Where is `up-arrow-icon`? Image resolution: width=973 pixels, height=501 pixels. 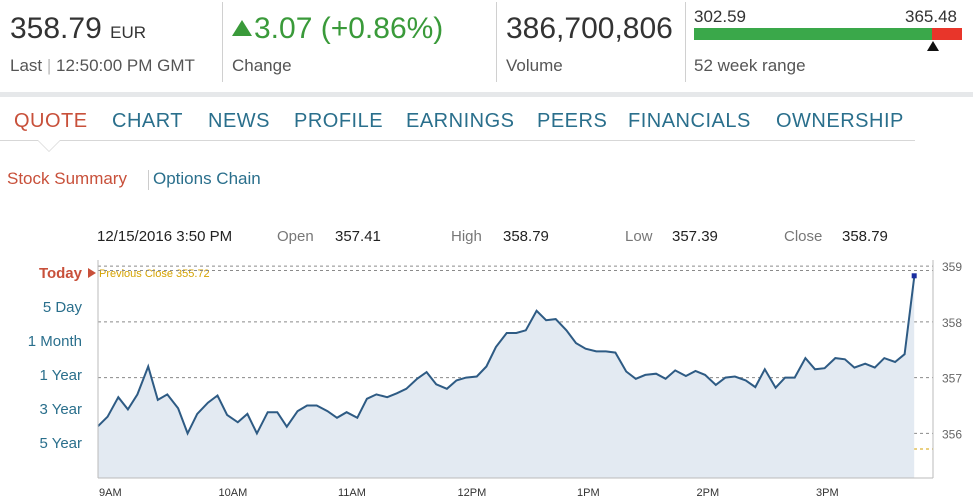
up-arrow-icon is located at coordinates (242, 28).